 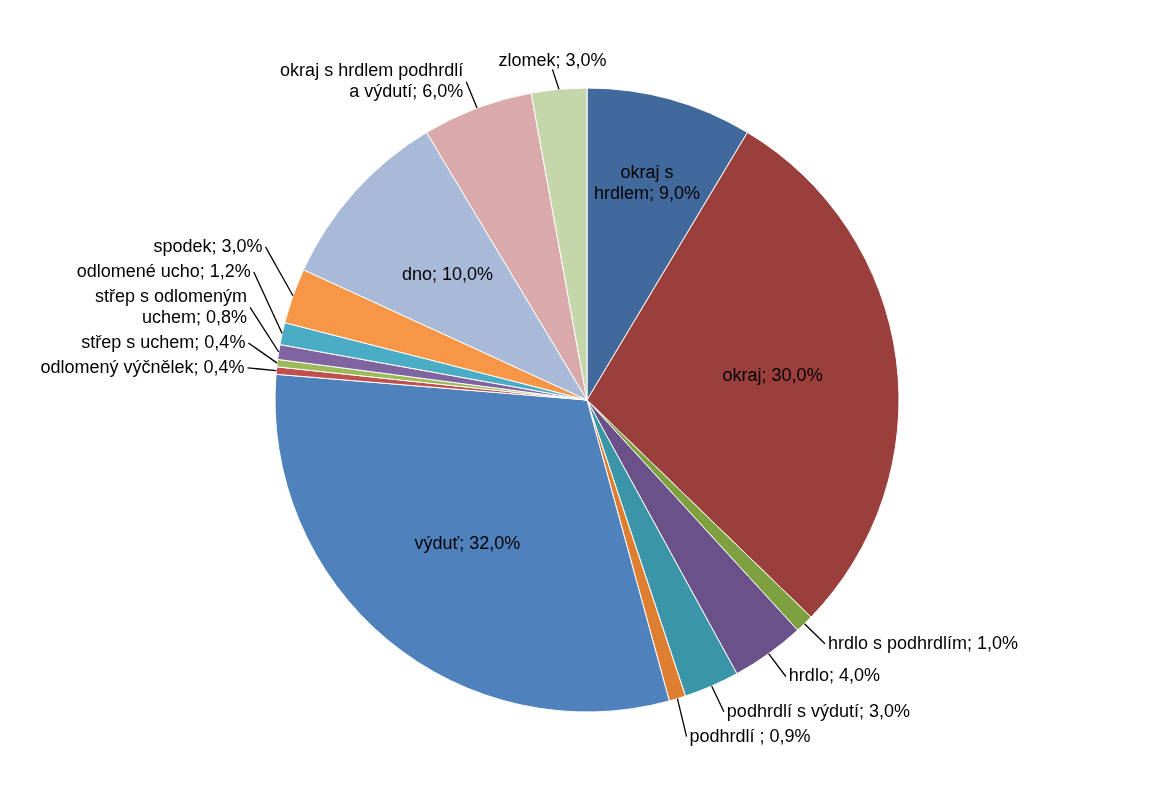 I want to click on slice-label: dno; 10,0%, so click(x=448, y=274).